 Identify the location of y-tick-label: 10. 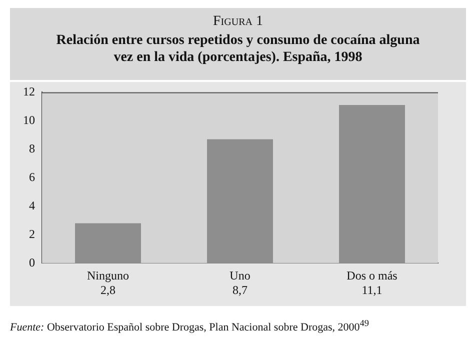
(29, 119).